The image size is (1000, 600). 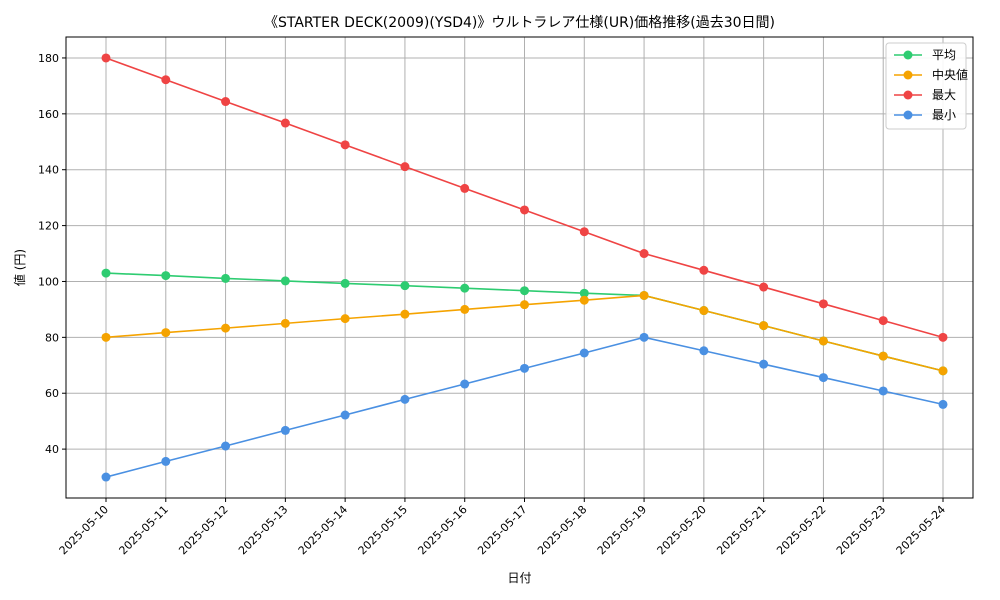 I want to click on y-tick-label: 100, so click(x=48, y=281).